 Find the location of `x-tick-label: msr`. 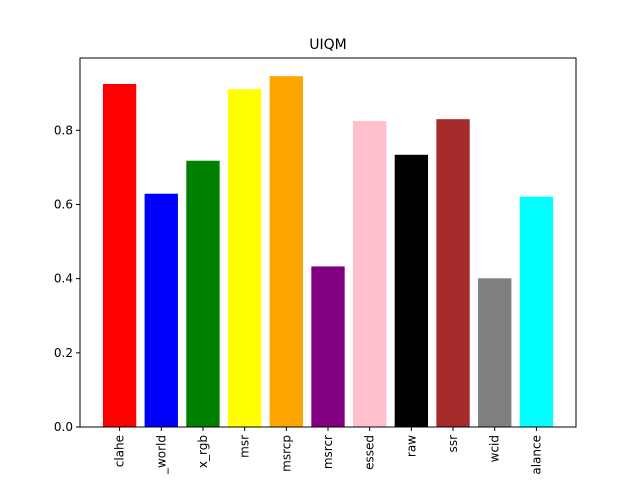

x-tick-label: msr is located at coordinates (245, 446).